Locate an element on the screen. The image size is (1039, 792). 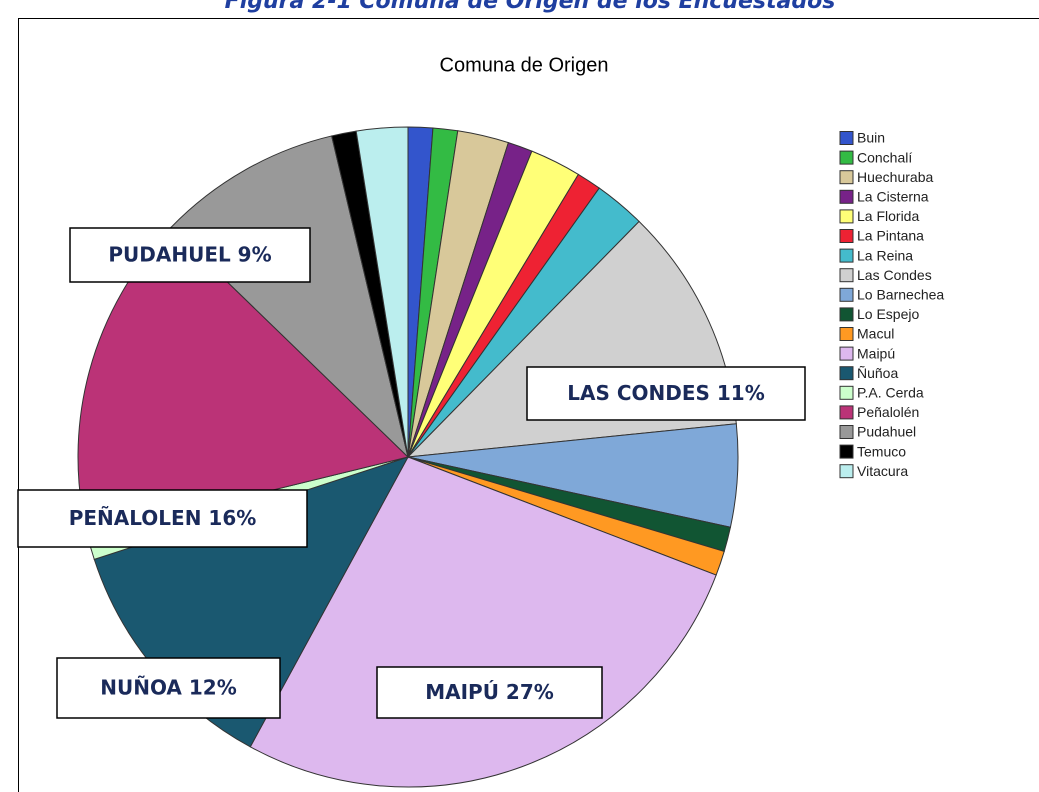
legend-label: Lo Espejo is located at coordinates (888, 314).